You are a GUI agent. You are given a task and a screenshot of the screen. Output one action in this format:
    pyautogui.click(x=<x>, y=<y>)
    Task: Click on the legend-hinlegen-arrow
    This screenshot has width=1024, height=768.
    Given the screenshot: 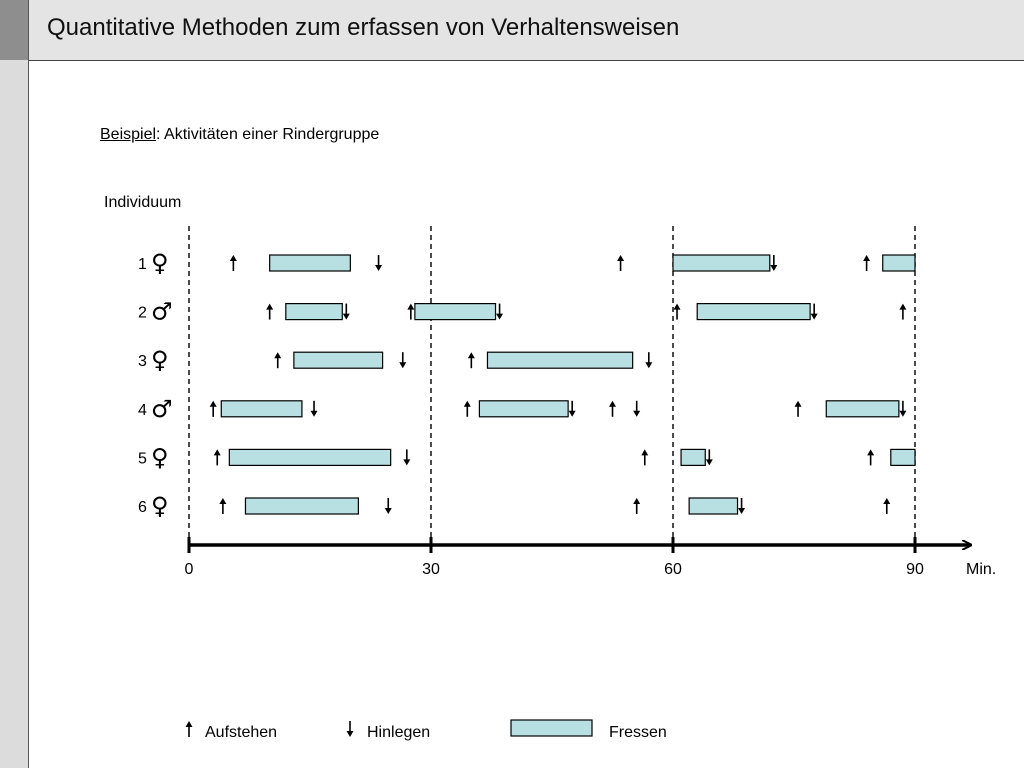 What is the action you would take?
    pyautogui.click(x=350, y=729)
    